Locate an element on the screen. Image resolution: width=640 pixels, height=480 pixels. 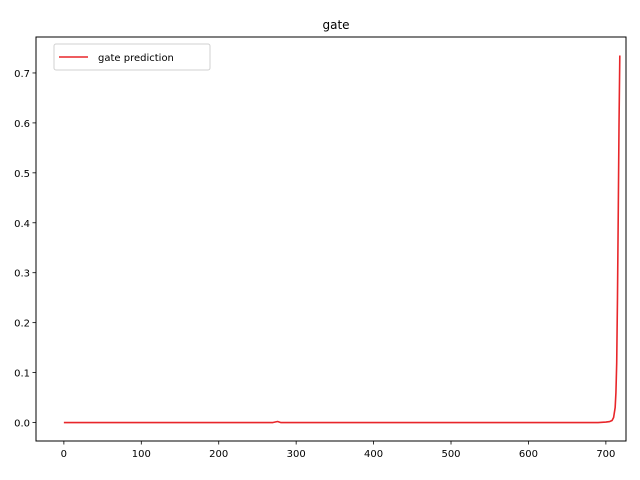
y-tick-label: 0.6 is located at coordinates (22, 124).